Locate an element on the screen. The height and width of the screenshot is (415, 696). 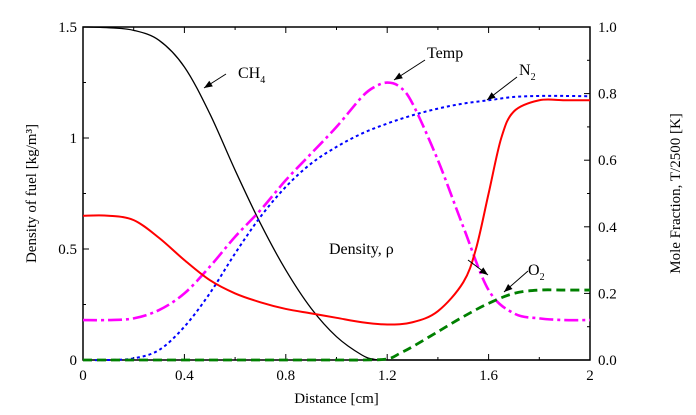
annotation-main-temp: Temp is located at coordinates (445, 53).